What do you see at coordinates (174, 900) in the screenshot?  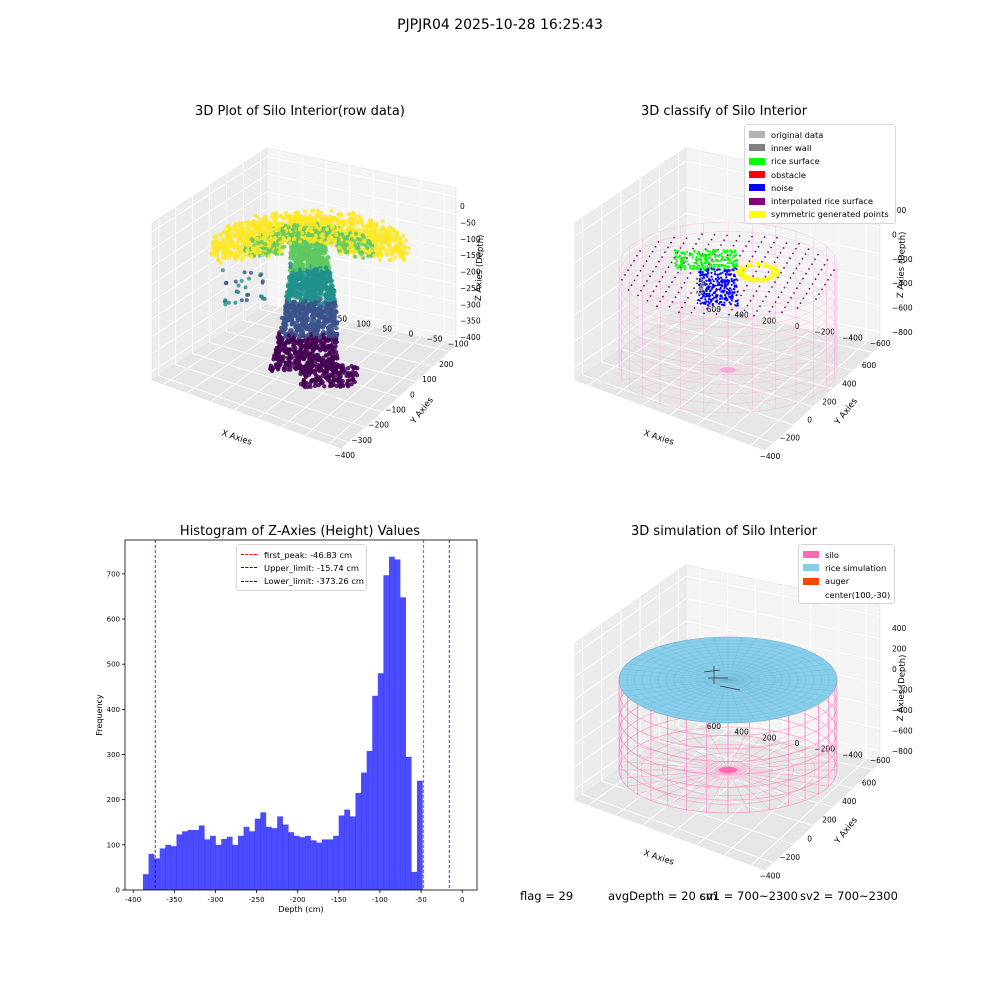 I see `x-tick-label: -350` at bounding box center [174, 900].